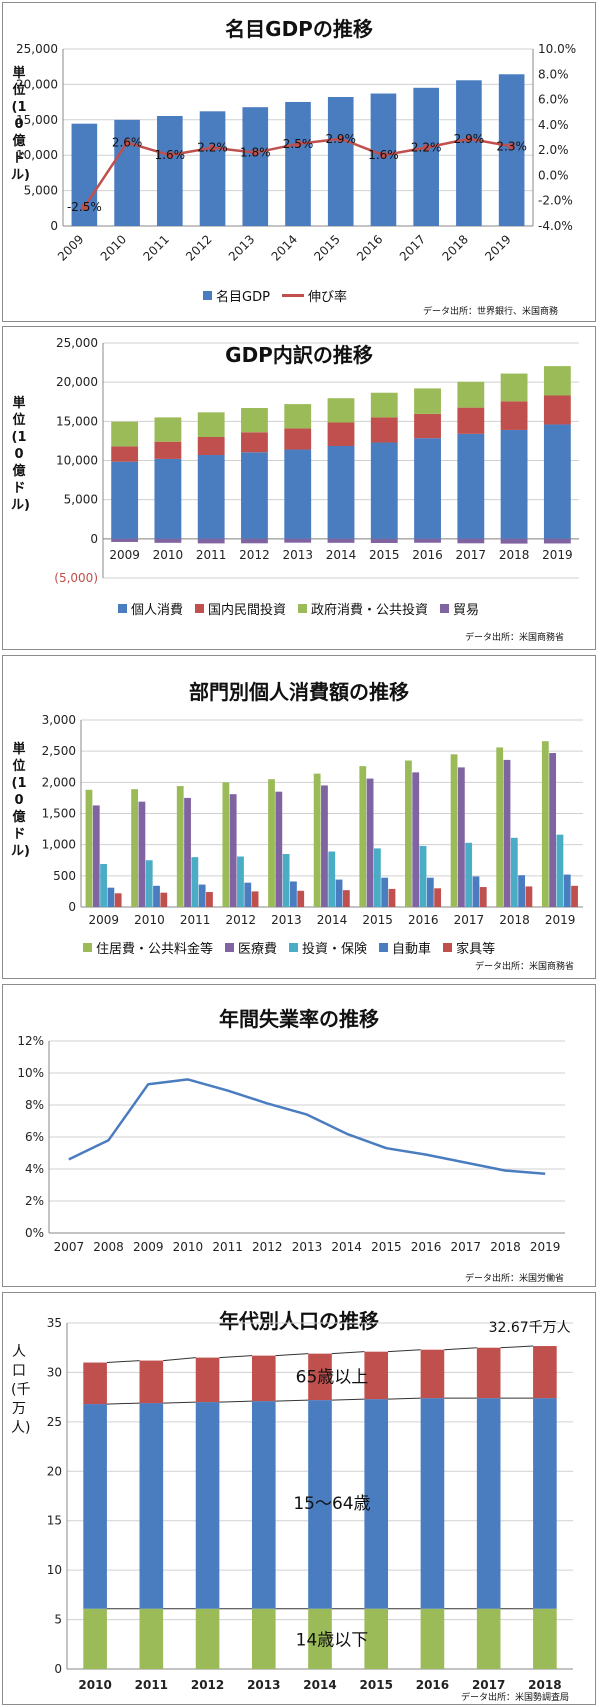 This screenshot has height=1707, width=600. I want to click on y-tick-label: 500, so click(64, 876).